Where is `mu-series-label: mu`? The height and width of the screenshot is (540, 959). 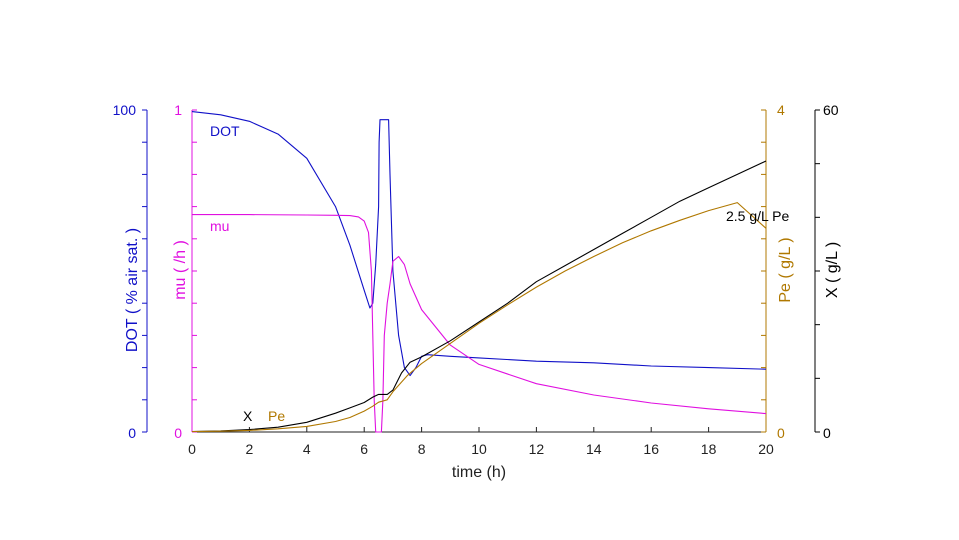 mu-series-label: mu is located at coordinates (219, 226).